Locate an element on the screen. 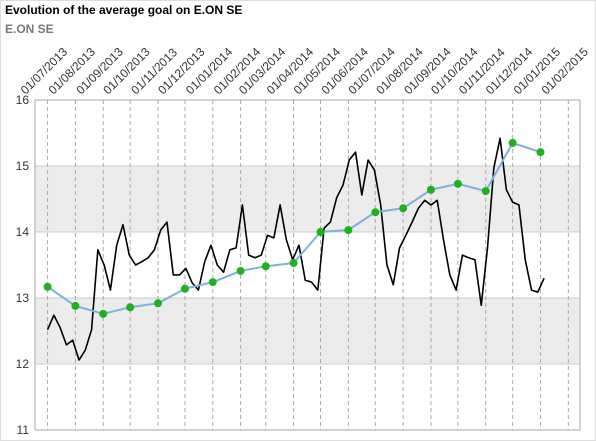 The width and height of the screenshot is (596, 441). y-tick-label: 14 is located at coordinates (23, 232).